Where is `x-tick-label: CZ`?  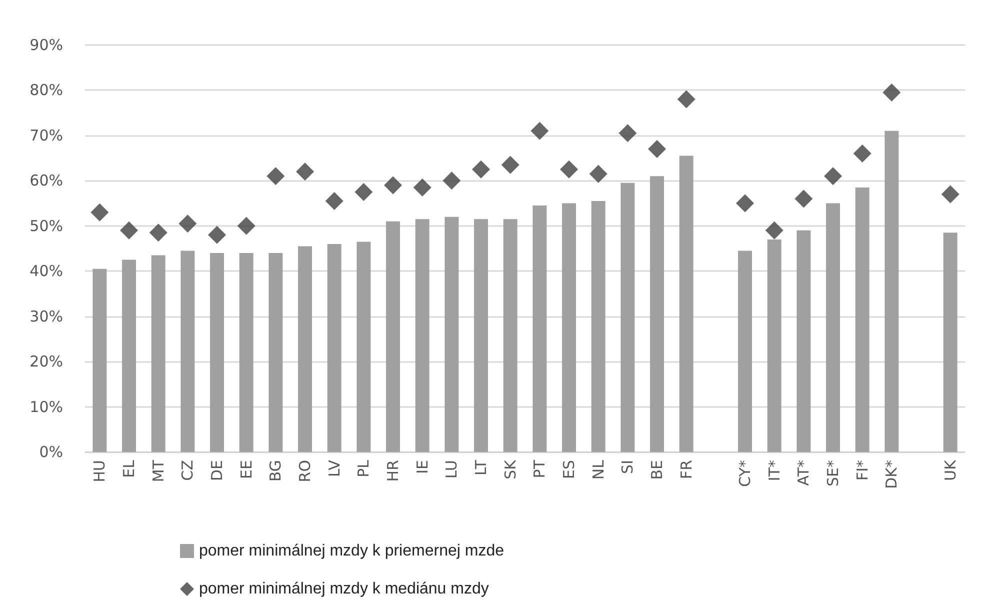 x-tick-label: CZ is located at coordinates (187, 470).